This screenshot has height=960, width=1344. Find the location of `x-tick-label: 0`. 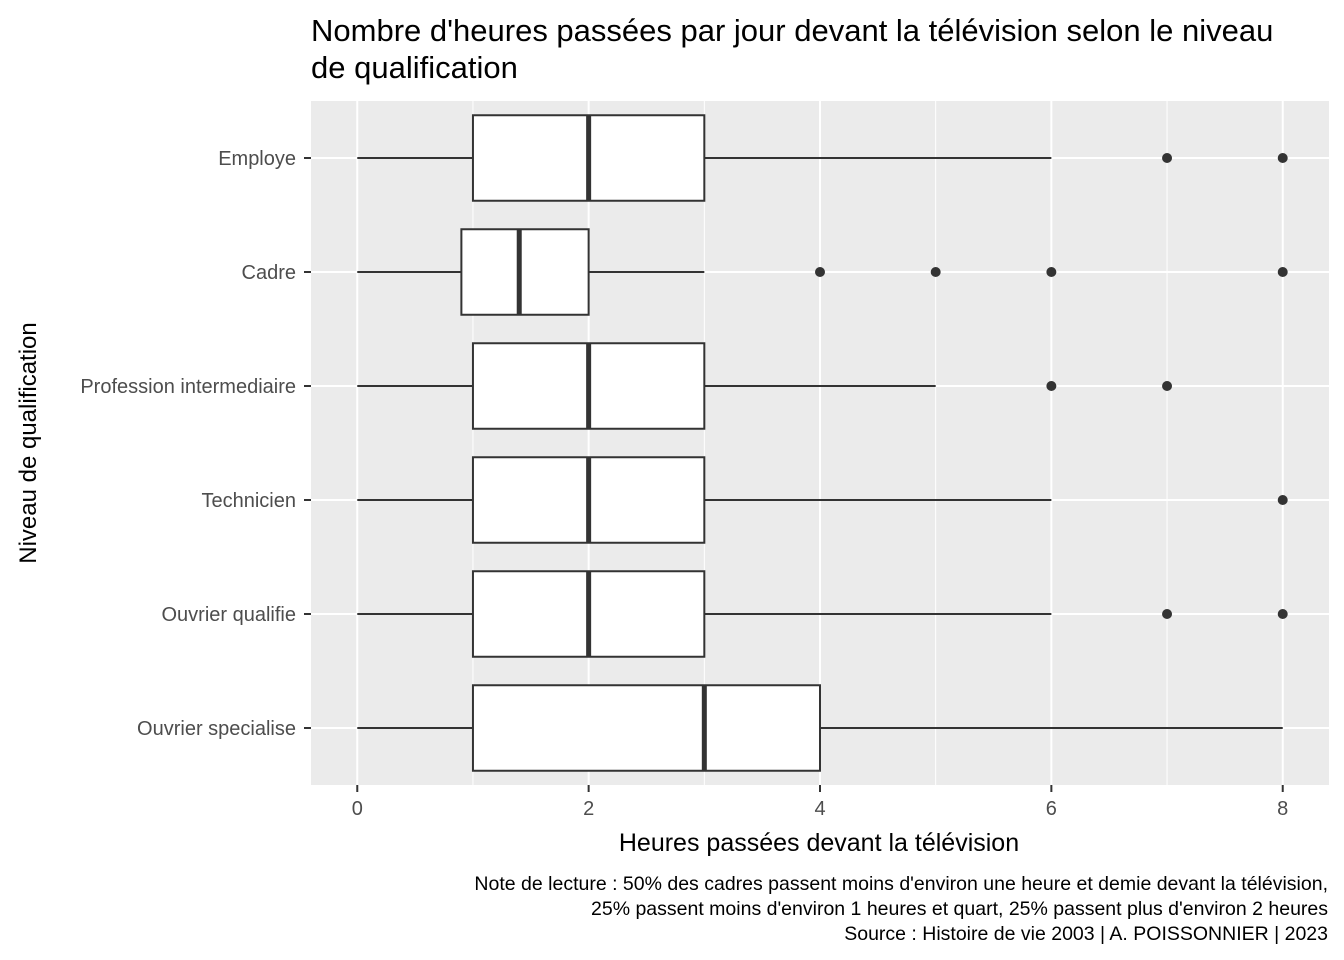

x-tick-label: 0 is located at coordinates (357, 809).